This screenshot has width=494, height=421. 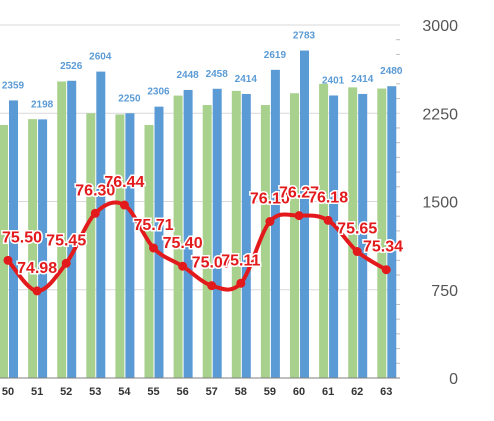 I want to click on x-tick-label: 58, so click(x=241, y=392).